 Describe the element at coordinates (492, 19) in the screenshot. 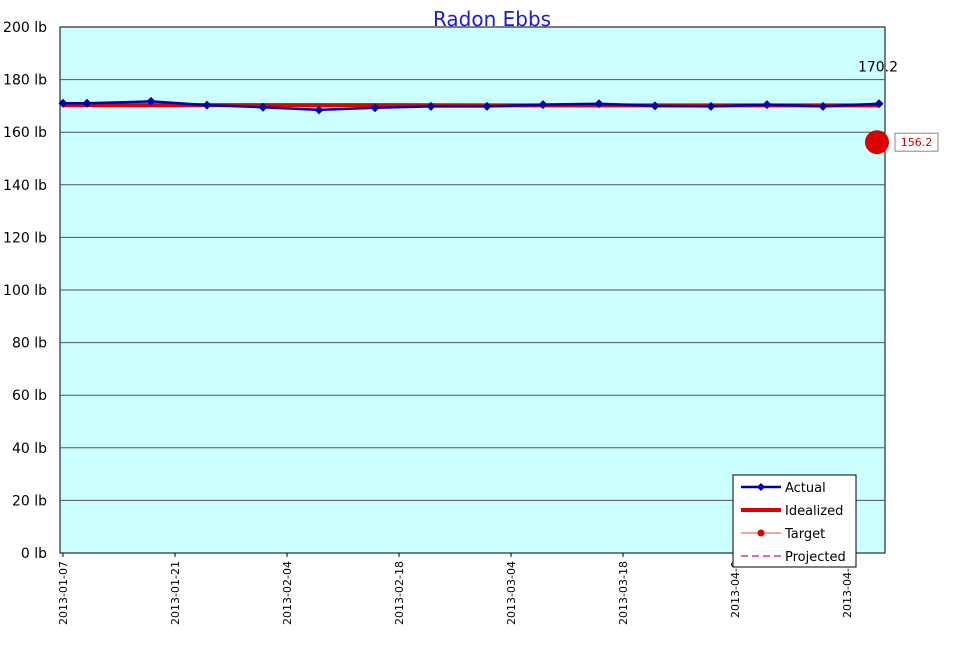

I see `chart-title: Radon Ebbs` at that location.